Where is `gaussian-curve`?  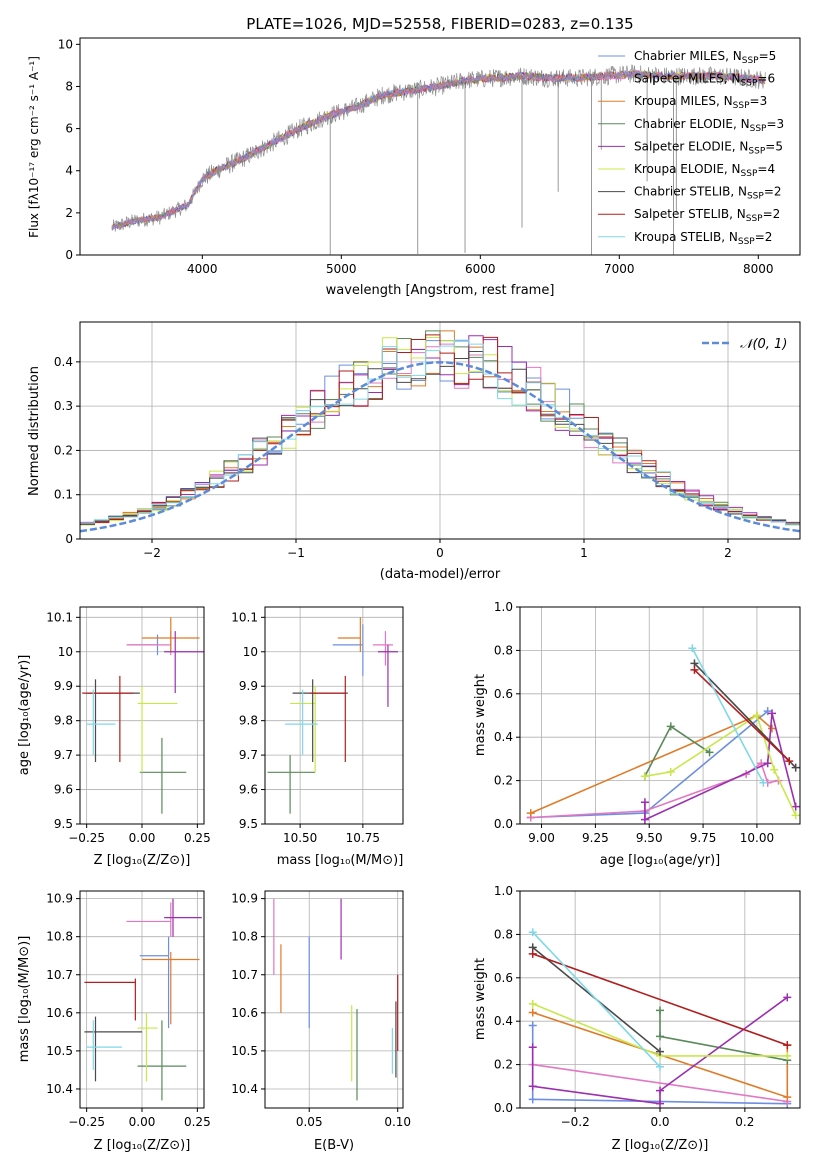 gaussian-curve is located at coordinates (440, 447).